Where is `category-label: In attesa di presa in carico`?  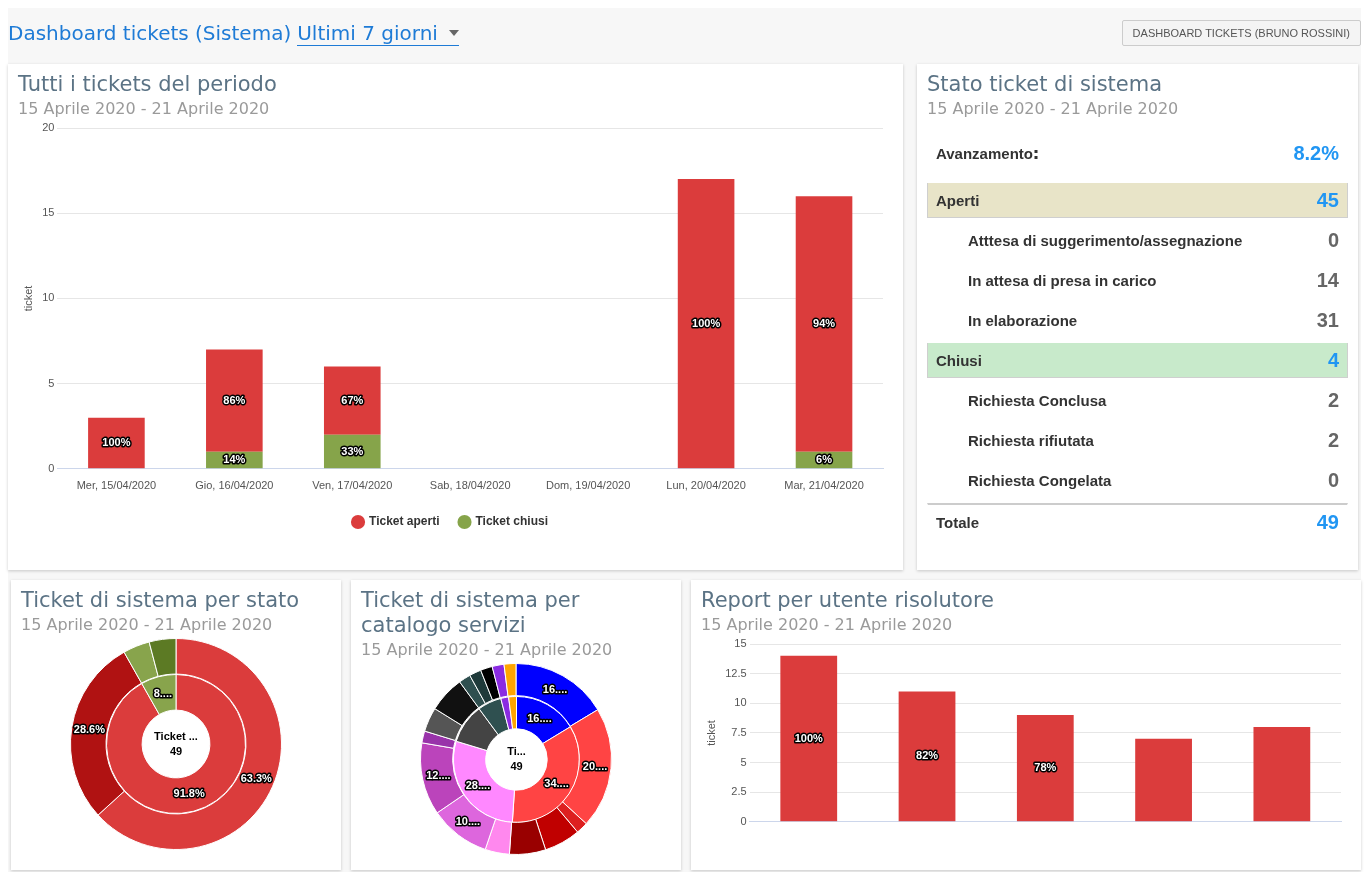 category-label: In attesa di presa in carico is located at coordinates (1062, 280).